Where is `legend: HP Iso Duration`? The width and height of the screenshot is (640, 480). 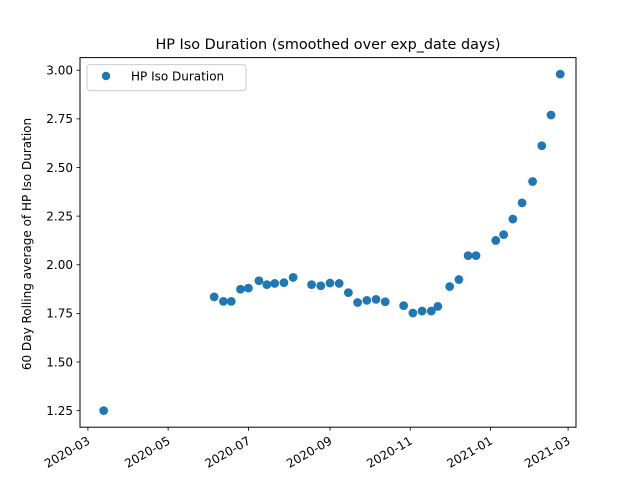
legend: HP Iso Duration is located at coordinates (166, 78).